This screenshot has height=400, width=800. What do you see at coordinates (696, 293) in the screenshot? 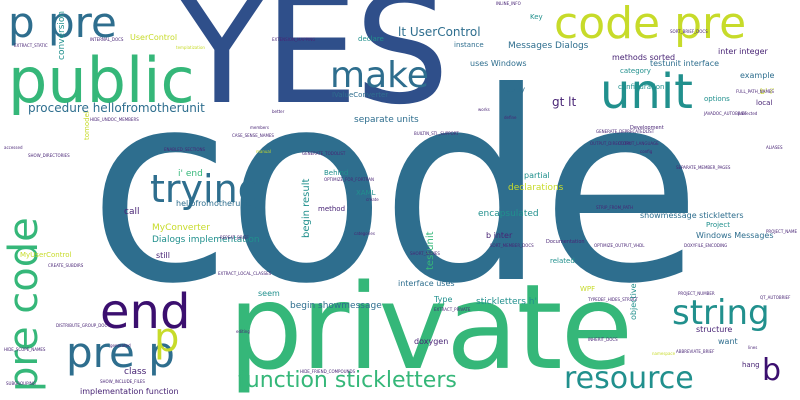
I see `word-project-number: PROJECT_NUMBER` at bounding box center [696, 293].